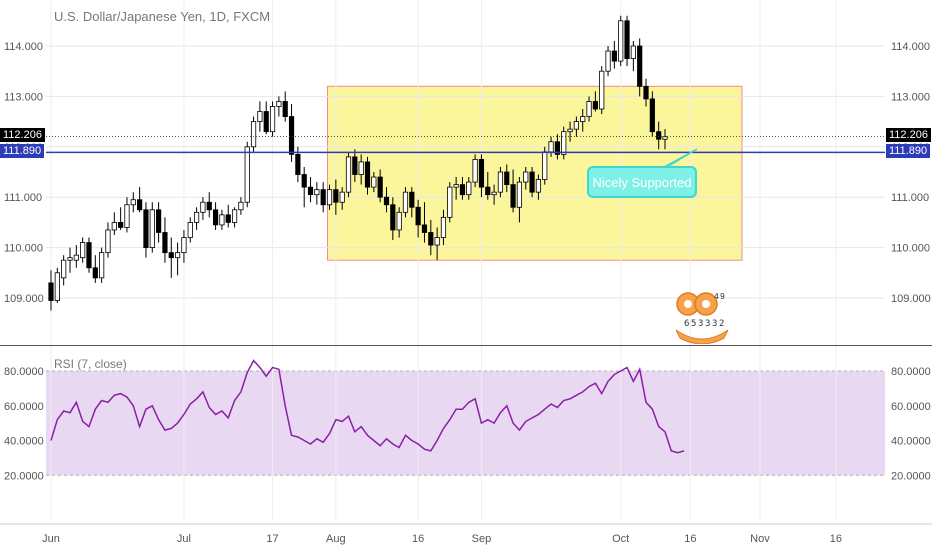 Image resolution: width=932 pixels, height=550 pixels. I want to click on rsi-axis-left: 20.0000 40.0000 60.0000 80.0000, so click(24, 424).